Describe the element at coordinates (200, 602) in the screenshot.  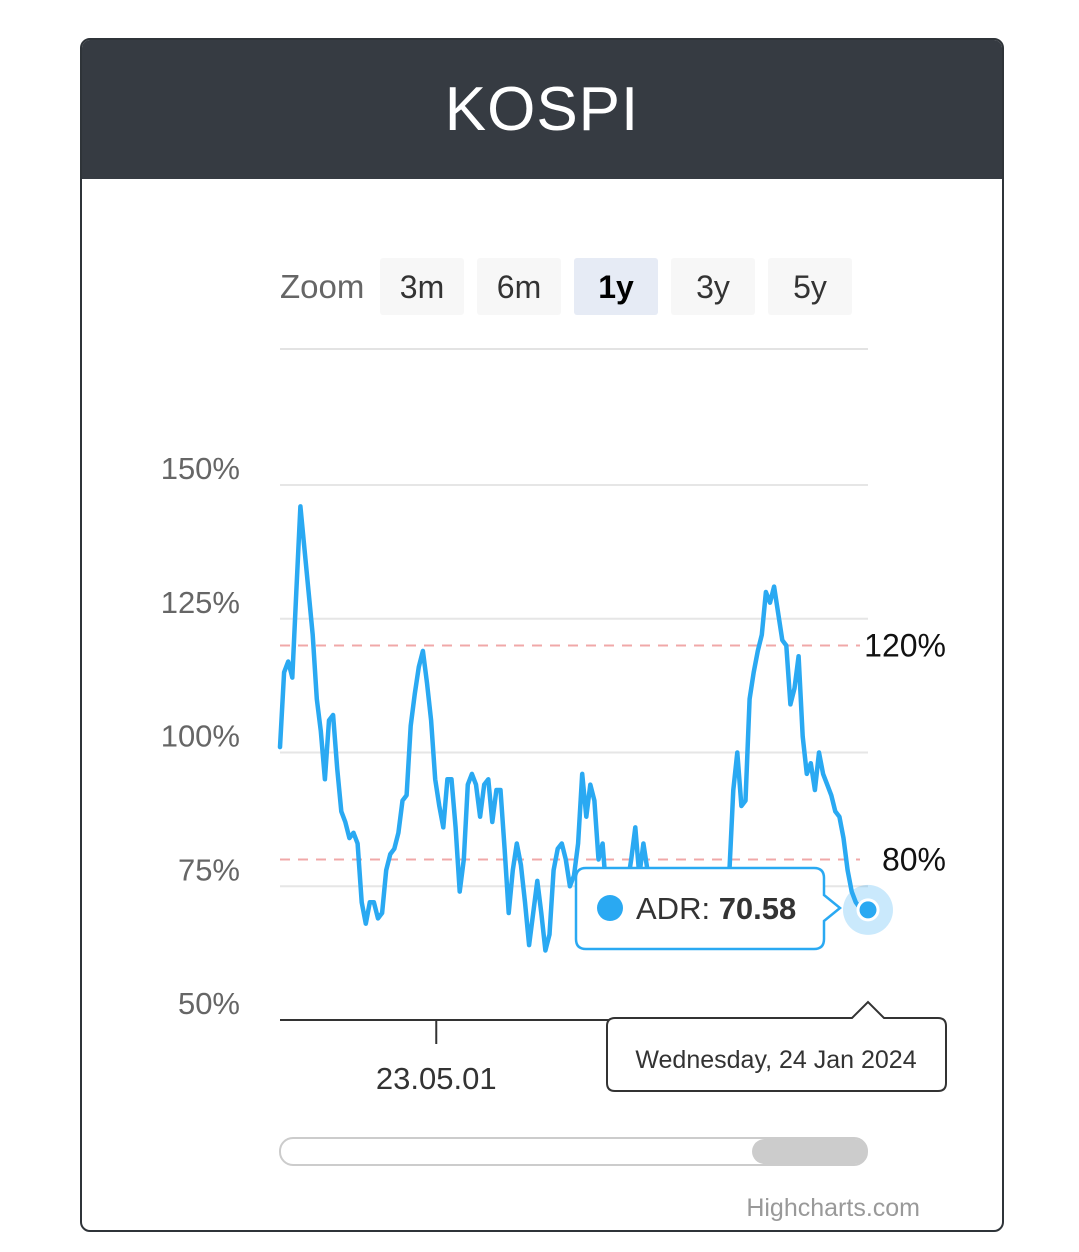
I see `y-tick-label: 125%` at that location.